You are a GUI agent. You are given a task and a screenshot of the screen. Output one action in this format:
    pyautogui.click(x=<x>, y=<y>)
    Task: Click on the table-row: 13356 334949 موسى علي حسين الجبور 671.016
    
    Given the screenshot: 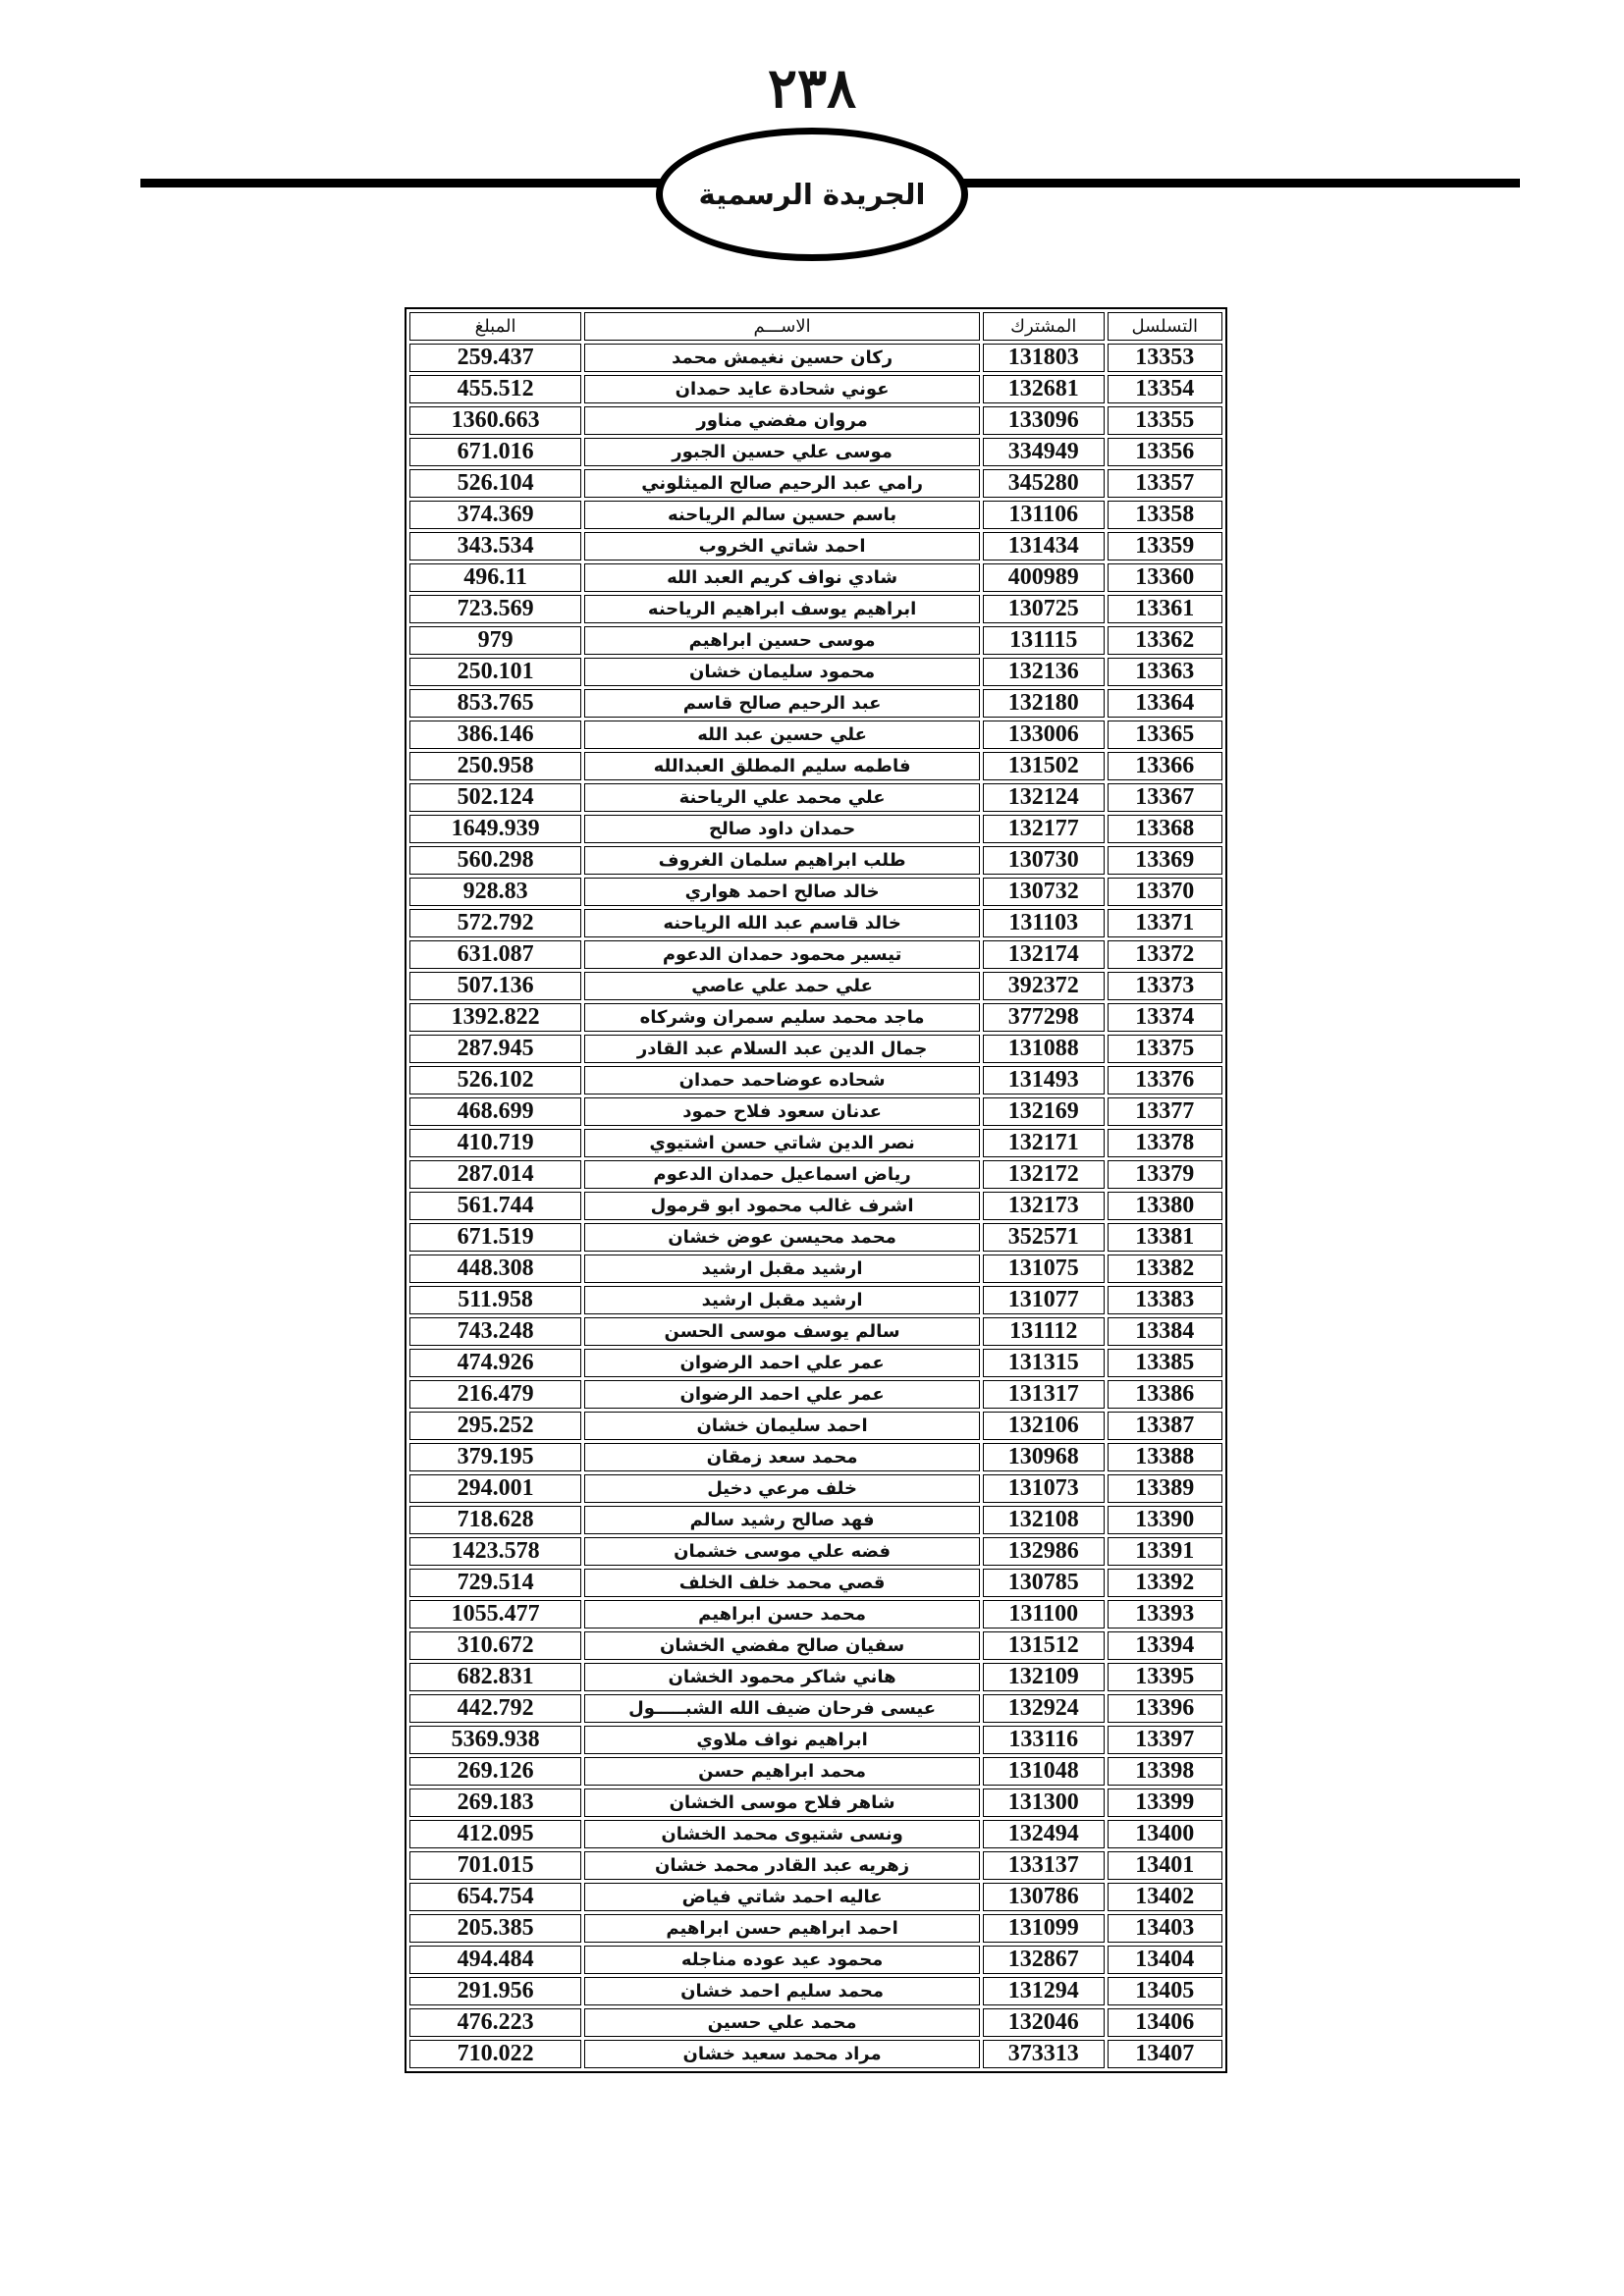 What is the action you would take?
    pyautogui.click(x=815, y=452)
    